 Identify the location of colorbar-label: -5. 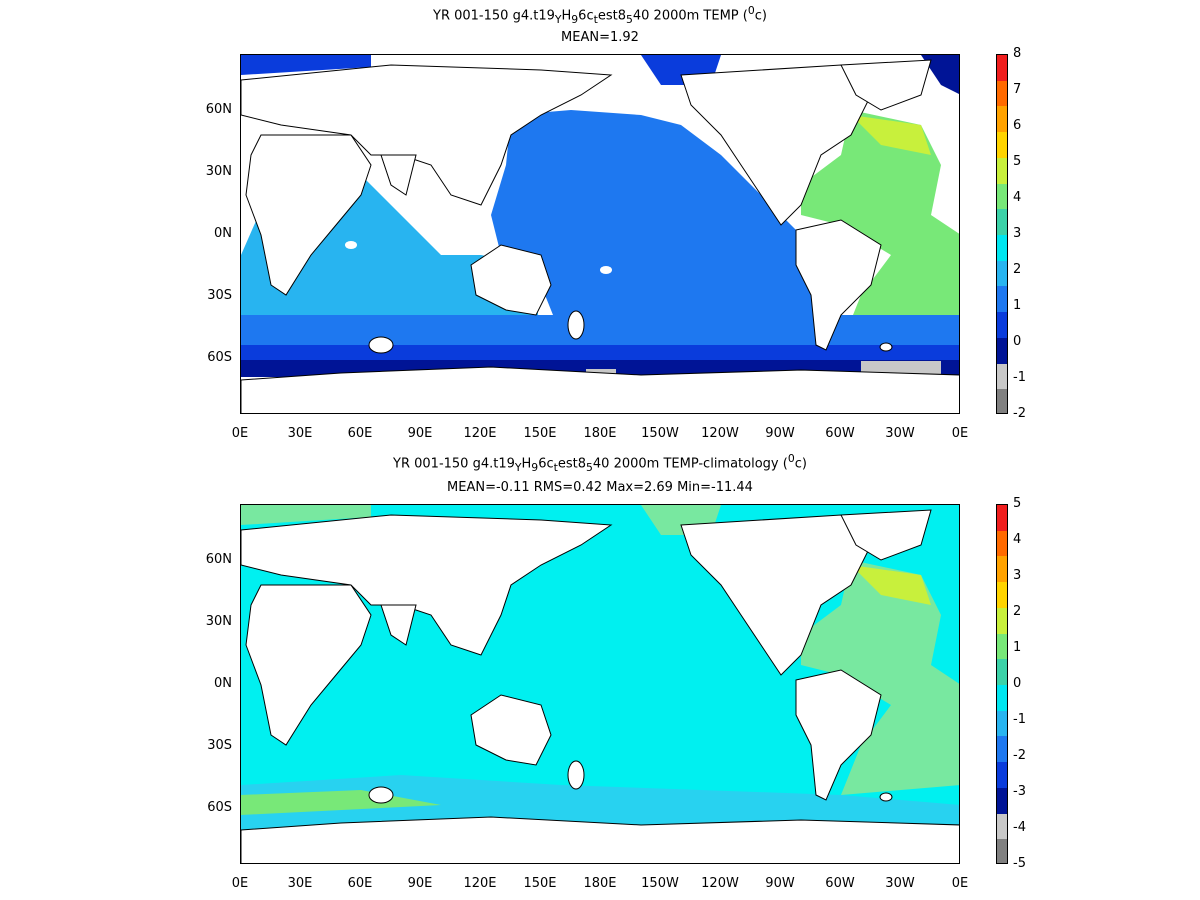
(1019, 863).